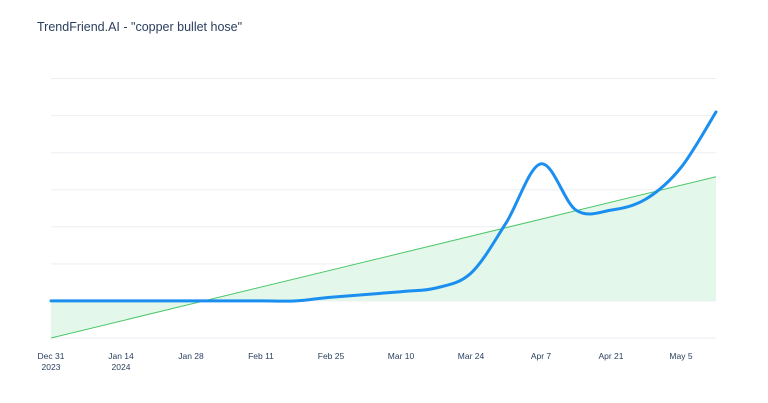 The image size is (768, 403). I want to click on x-tick-label: Dec 31, so click(51, 356).